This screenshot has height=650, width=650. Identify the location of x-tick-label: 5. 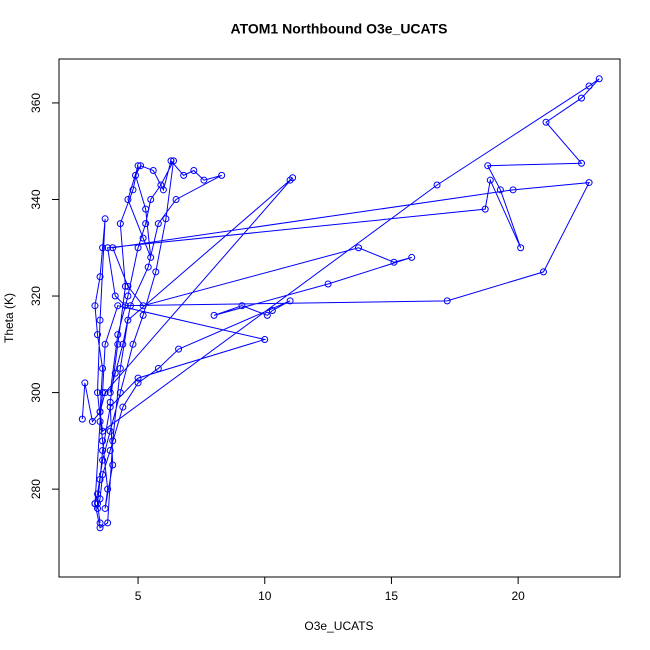
(138, 596).